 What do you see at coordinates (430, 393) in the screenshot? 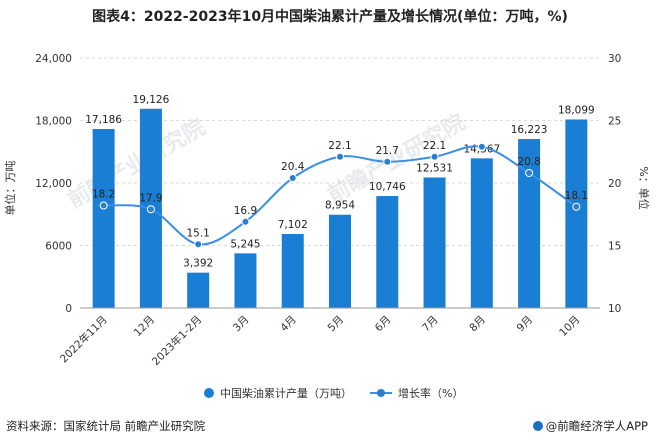
I see `legend-line-label: 增长率（%）` at bounding box center [430, 393].